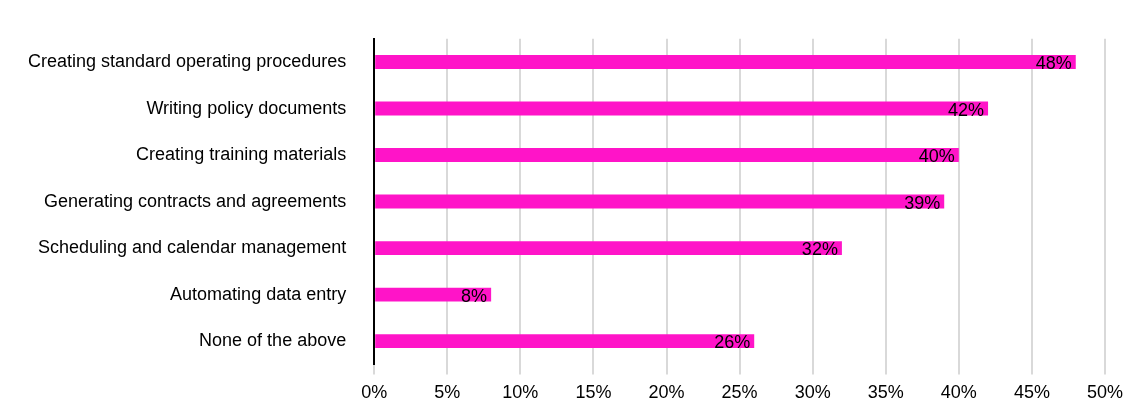 This screenshot has width=1139, height=420. What do you see at coordinates (374, 392) in the screenshot?
I see `x-tick-label: 0%` at bounding box center [374, 392].